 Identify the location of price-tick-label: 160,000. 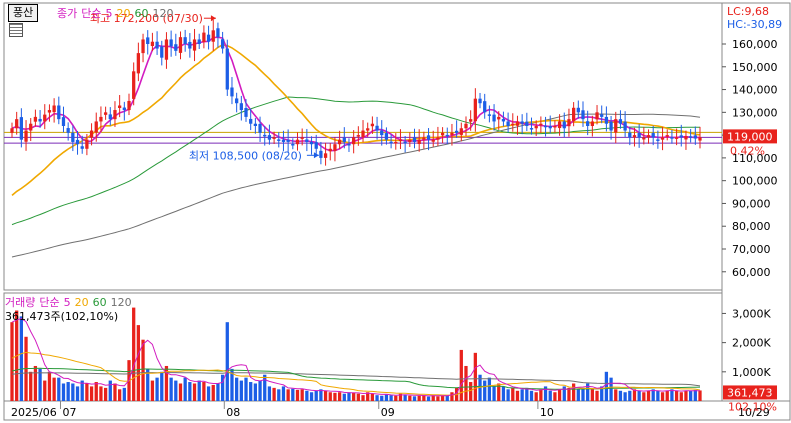
(755, 44).